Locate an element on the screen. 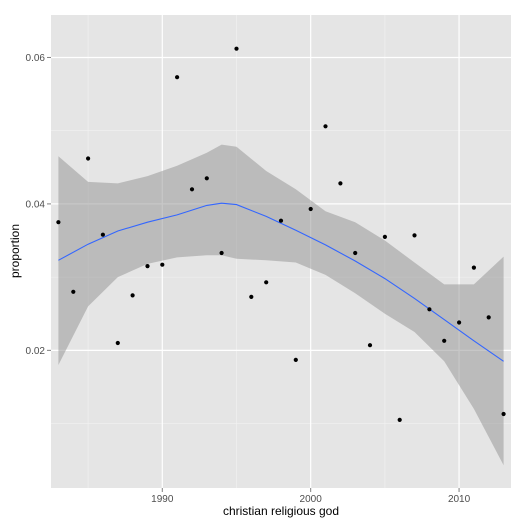  x-axis-title: christian religious god is located at coordinates (281, 511).